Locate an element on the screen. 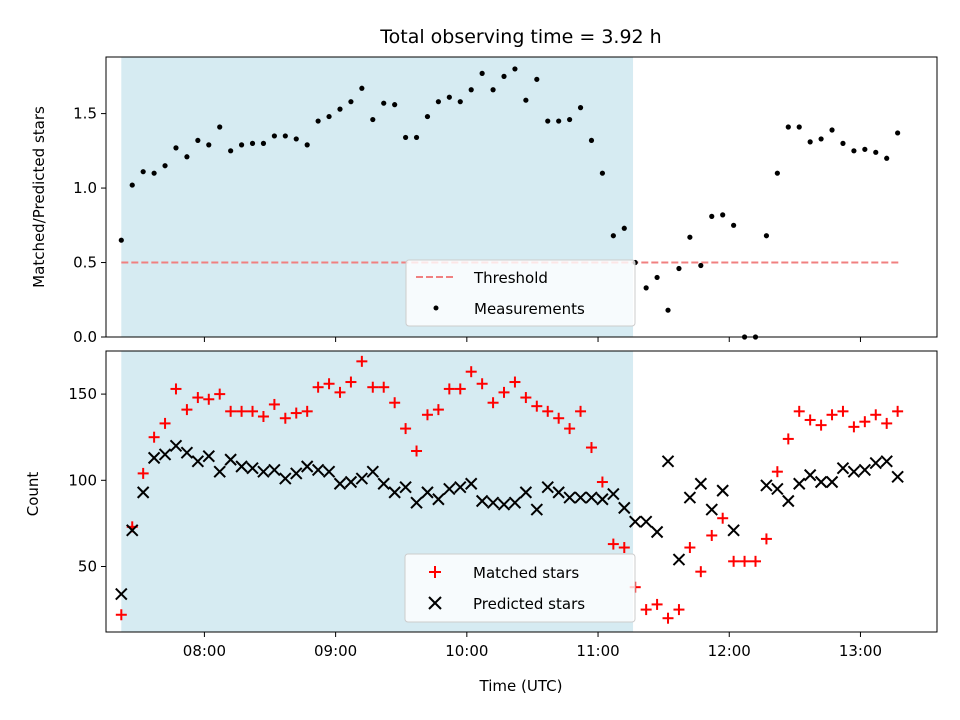  bottom-y-axis-label: Count is located at coordinates (33, 494).